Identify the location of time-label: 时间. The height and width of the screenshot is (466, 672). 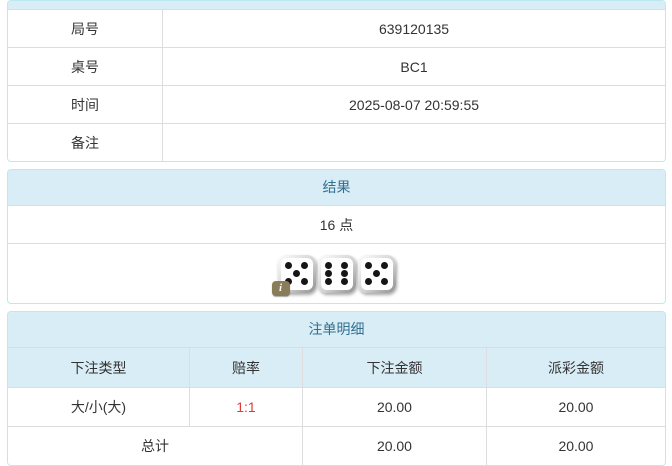
(86, 104).